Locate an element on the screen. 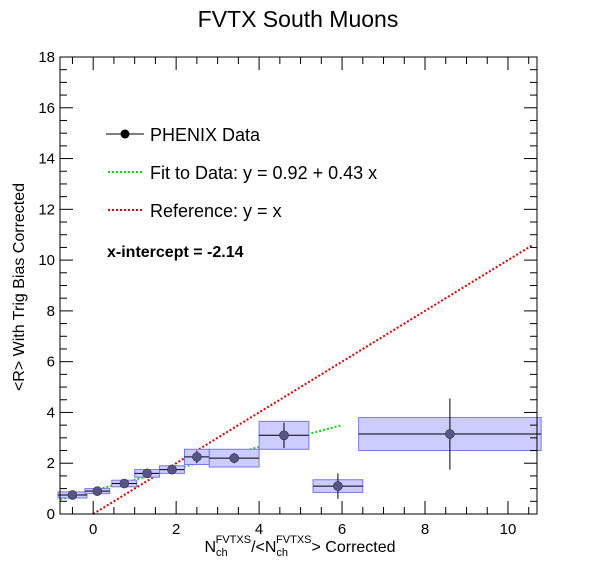  legend-entry-data: PHENIX Data is located at coordinates (183, 135).